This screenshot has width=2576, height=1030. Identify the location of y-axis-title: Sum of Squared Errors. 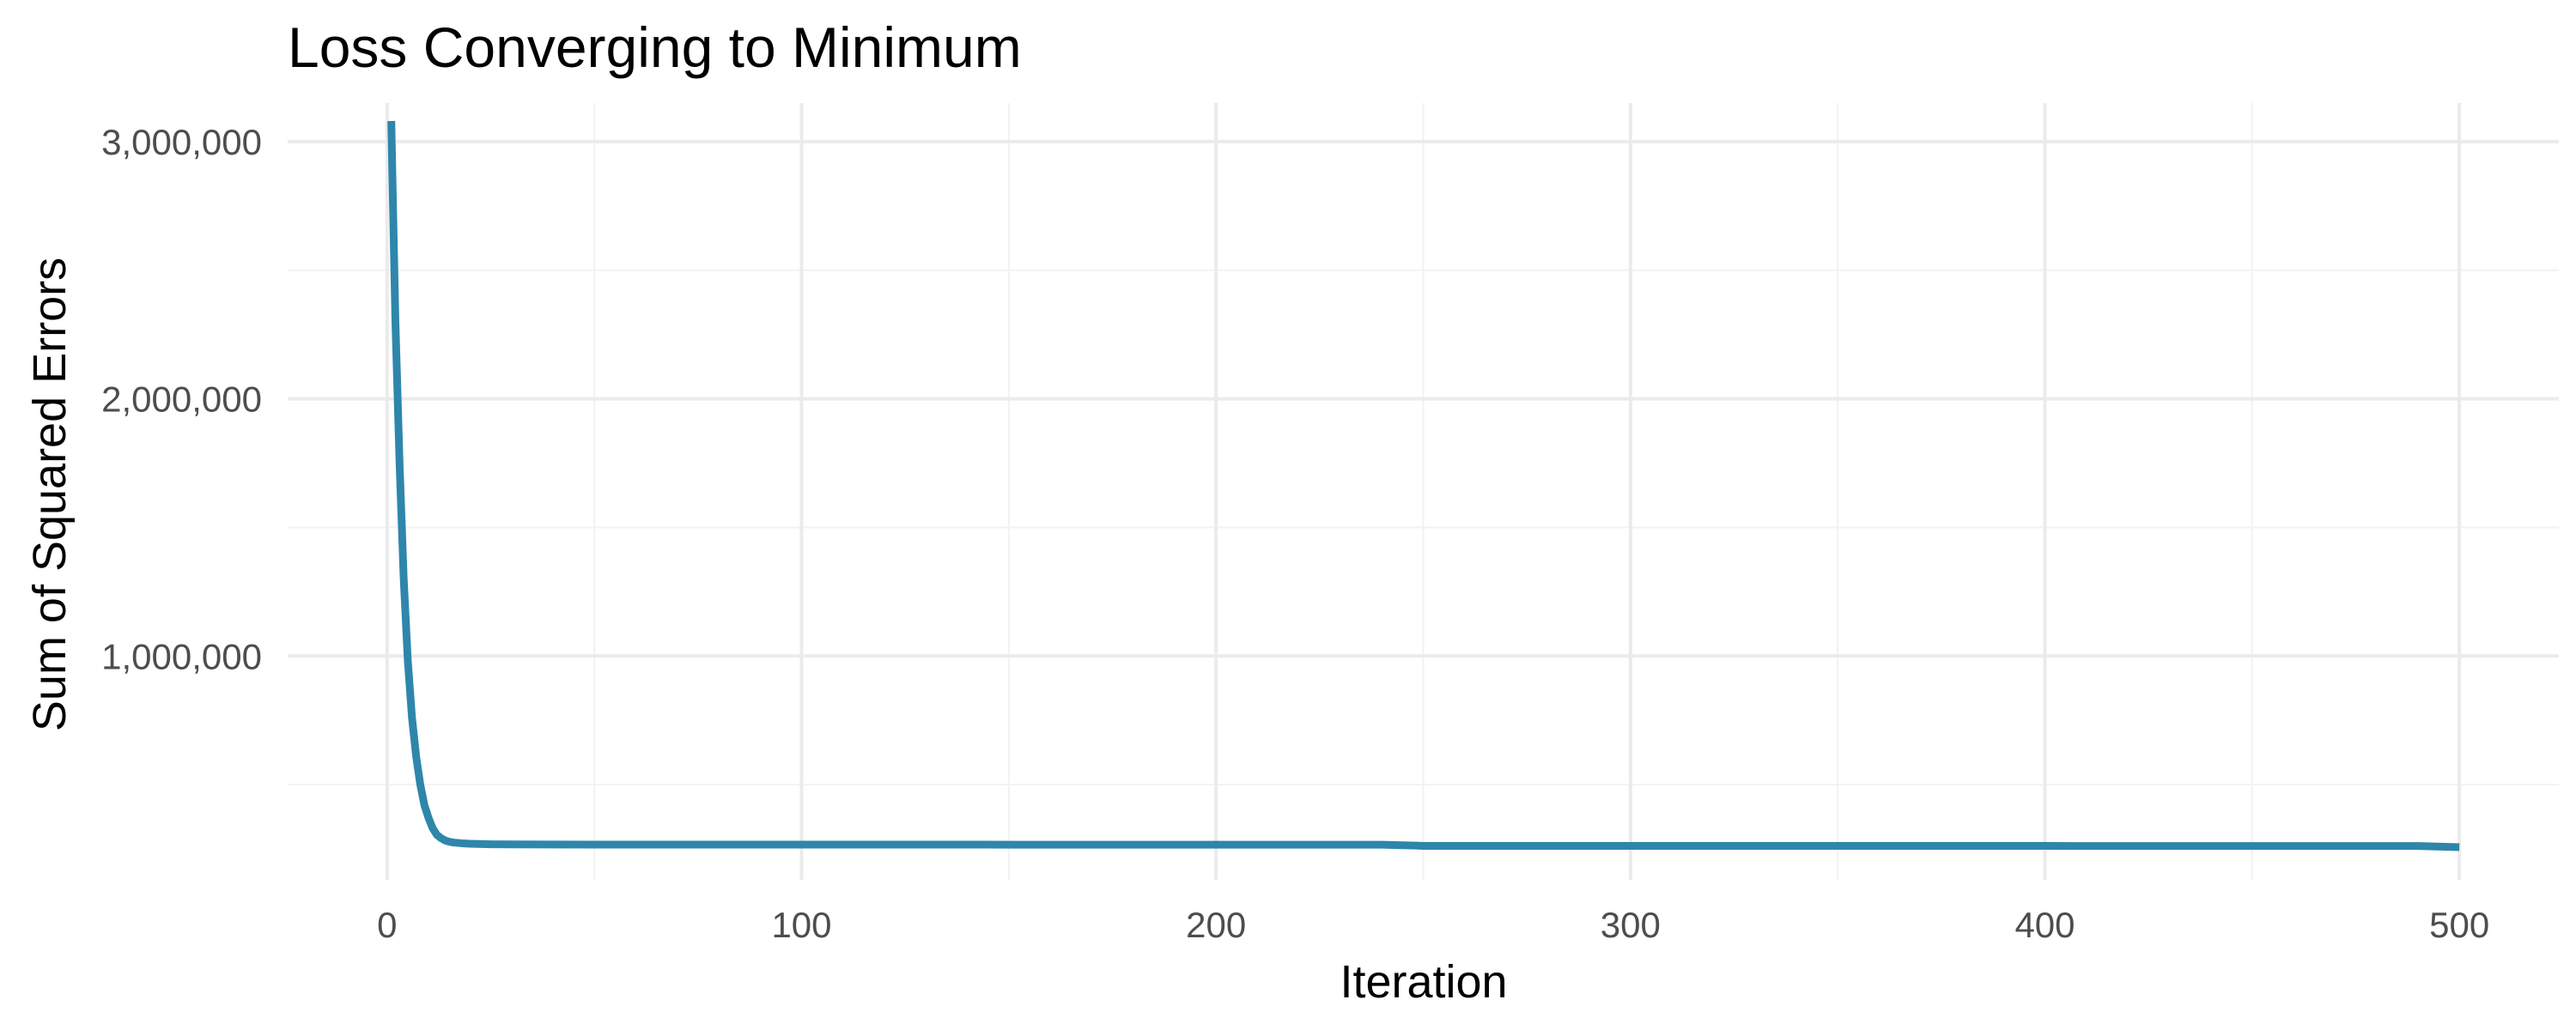
(50, 494).